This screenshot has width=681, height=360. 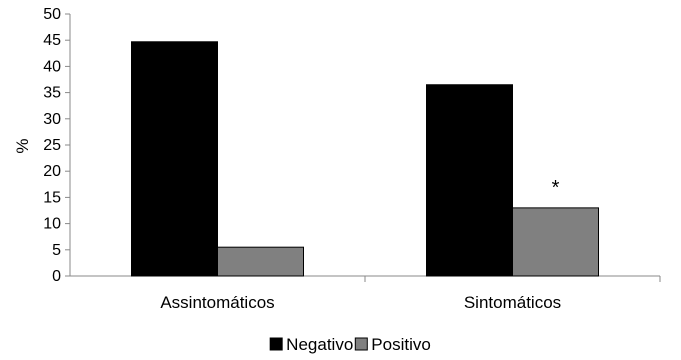 What do you see at coordinates (52, 197) in the screenshot?
I see `y-tick-label: 15` at bounding box center [52, 197].